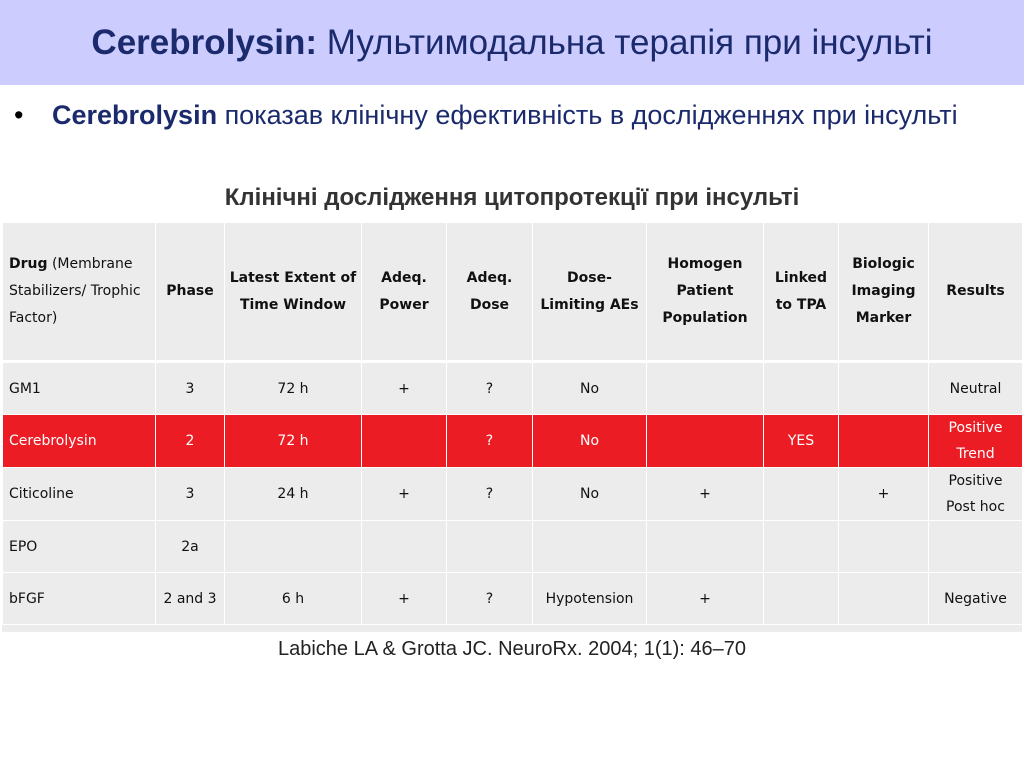 The height and width of the screenshot is (768, 1024). What do you see at coordinates (883, 494) in the screenshot?
I see `cell-marker: +` at bounding box center [883, 494].